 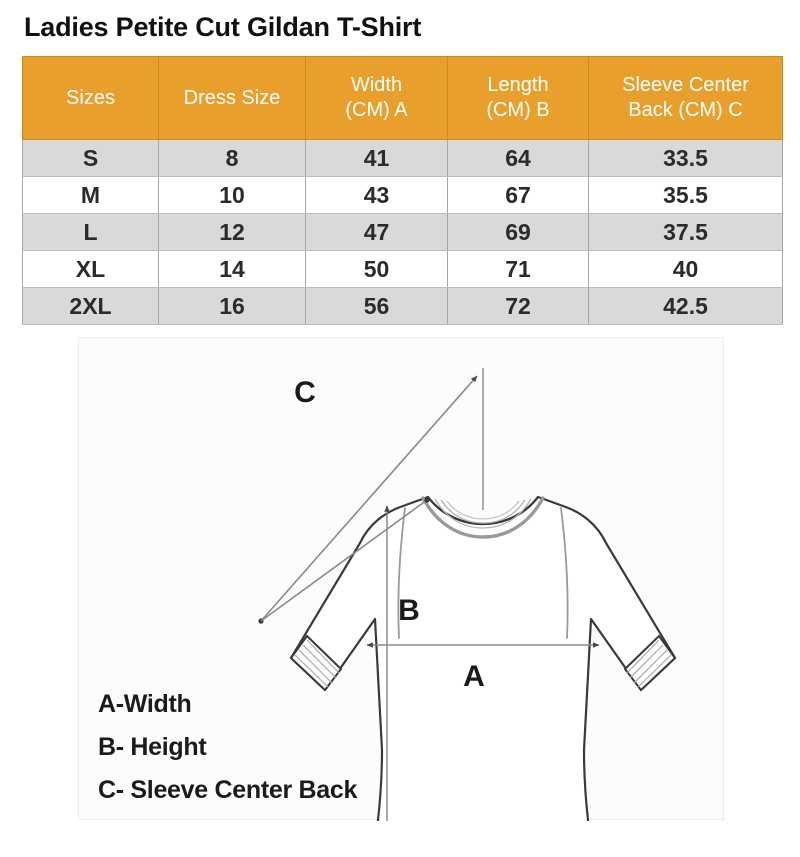 I want to click on cell-length: 64, so click(x=518, y=158).